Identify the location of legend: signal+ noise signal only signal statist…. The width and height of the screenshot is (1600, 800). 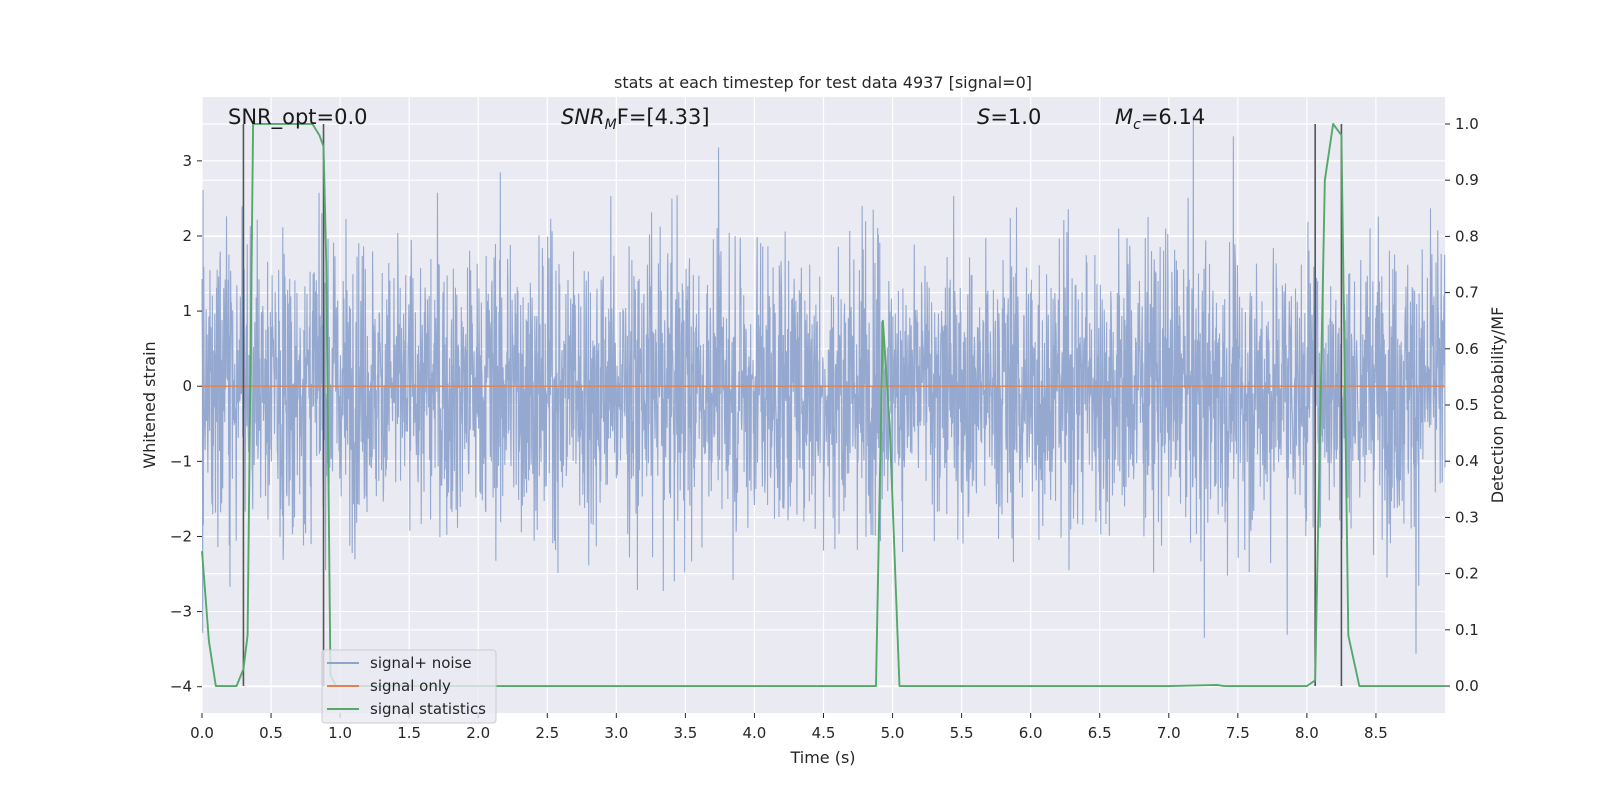
(409, 686).